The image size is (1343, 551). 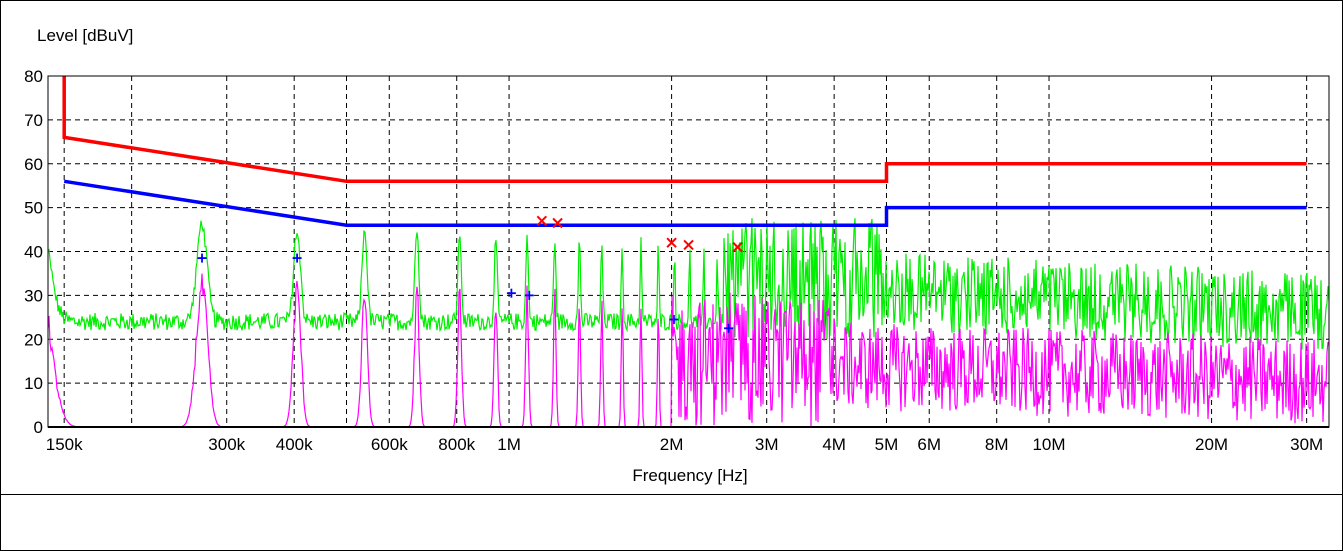 What do you see at coordinates (887, 444) in the screenshot?
I see `x-tick-label: 5M` at bounding box center [887, 444].